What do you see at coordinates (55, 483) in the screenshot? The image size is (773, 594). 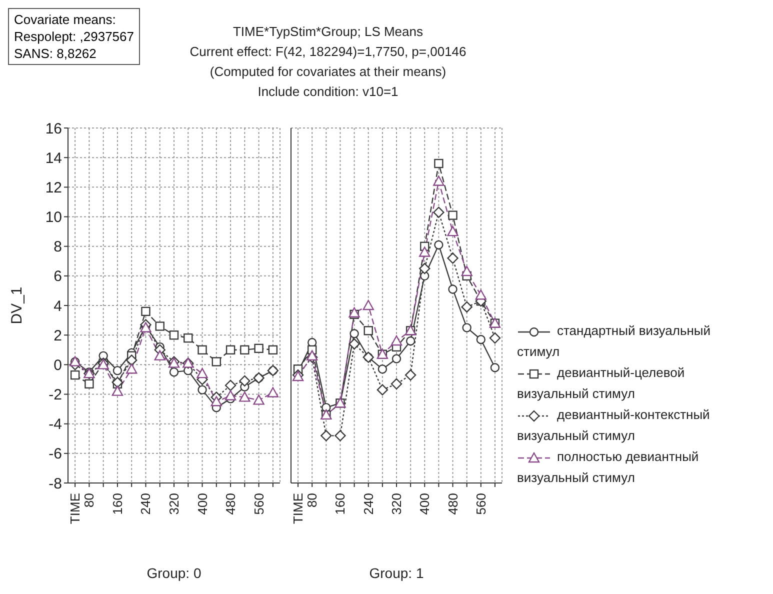 I see `y-tick-label: -8` at bounding box center [55, 483].